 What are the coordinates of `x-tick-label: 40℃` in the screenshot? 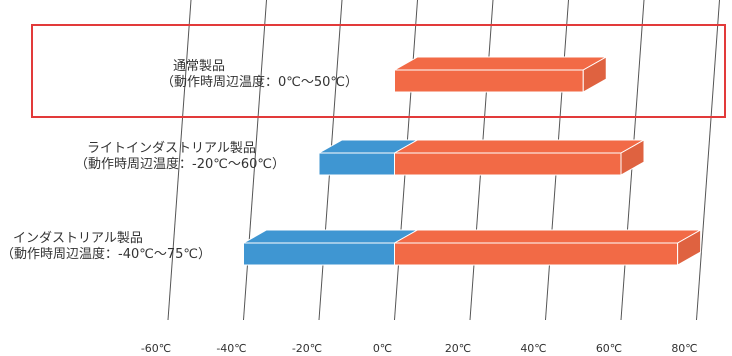 It's located at (533, 348).